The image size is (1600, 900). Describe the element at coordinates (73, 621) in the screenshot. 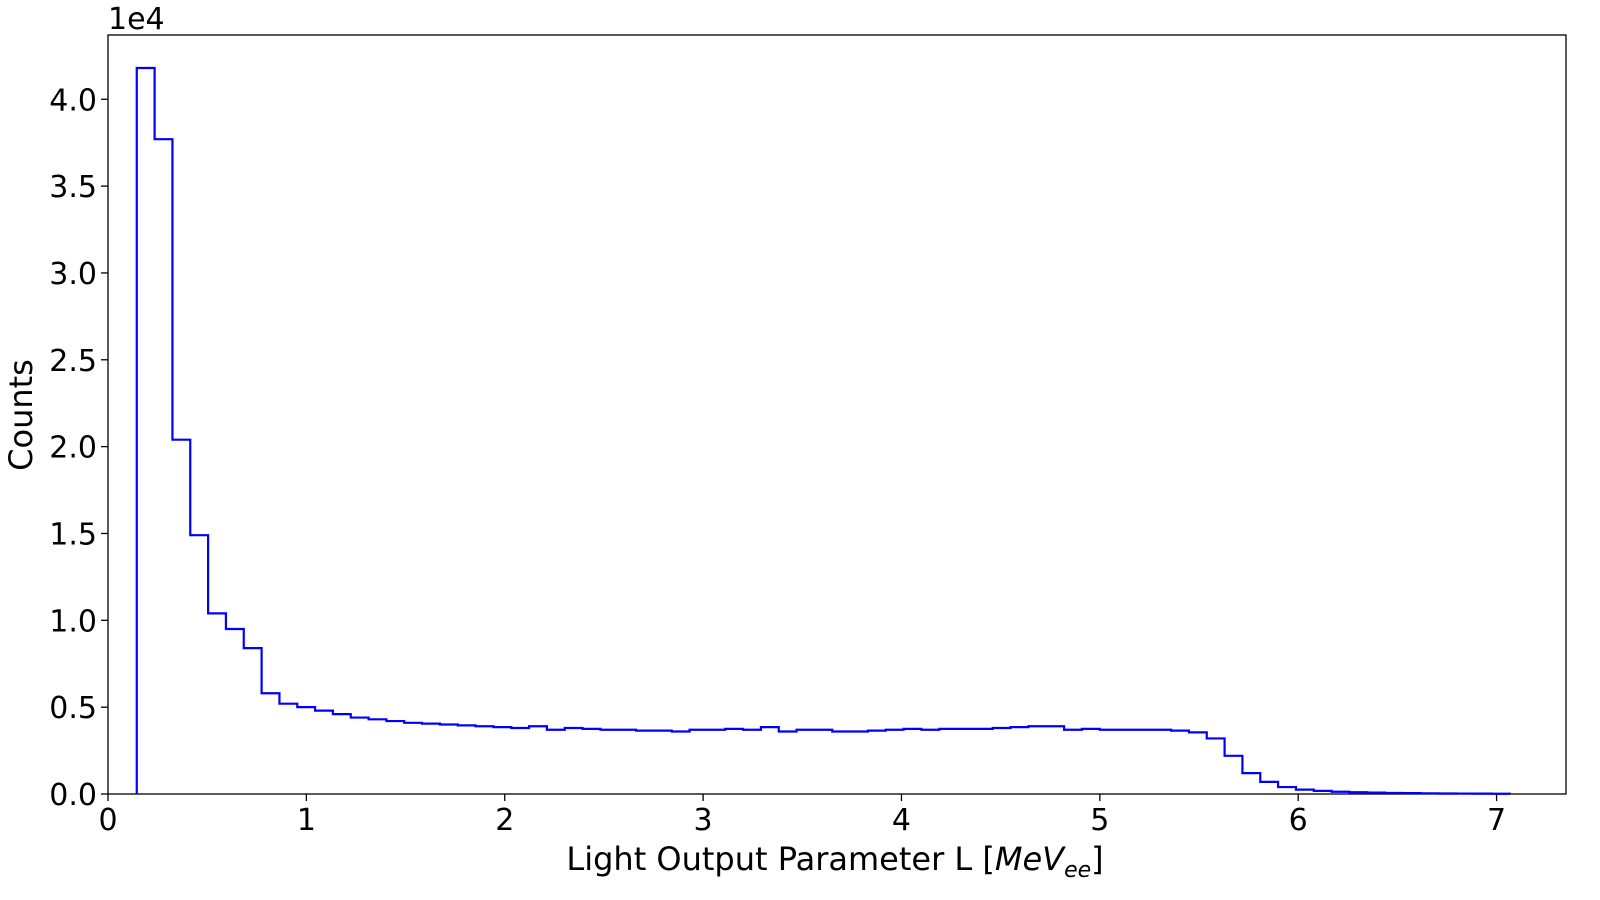

I see `y-tick-label: 1.0` at that location.